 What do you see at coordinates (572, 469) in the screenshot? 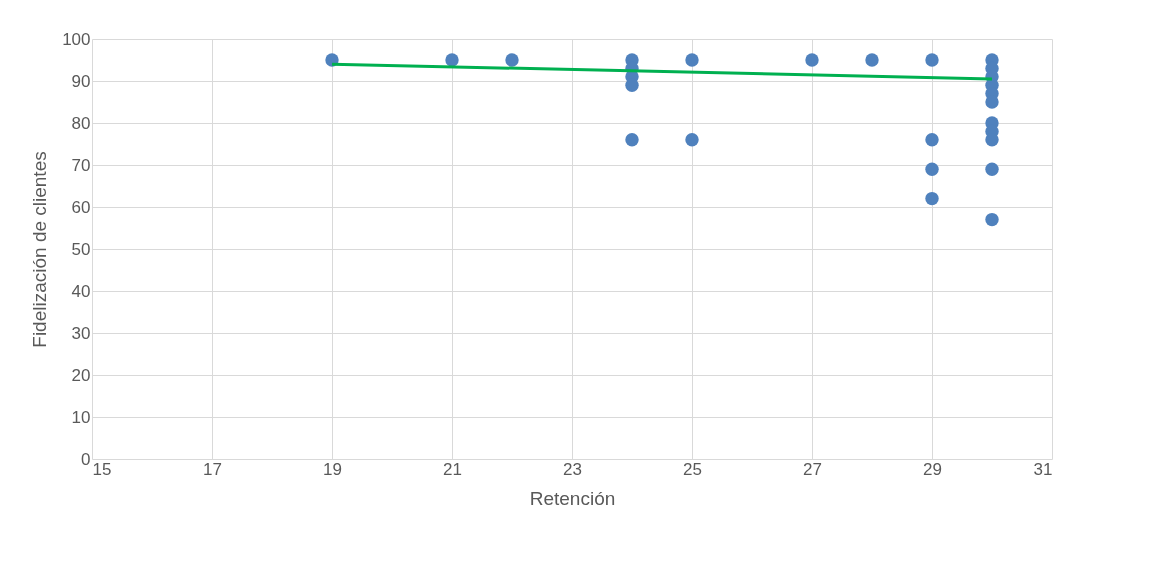
I see `x-tick-label: 23` at bounding box center [572, 469].